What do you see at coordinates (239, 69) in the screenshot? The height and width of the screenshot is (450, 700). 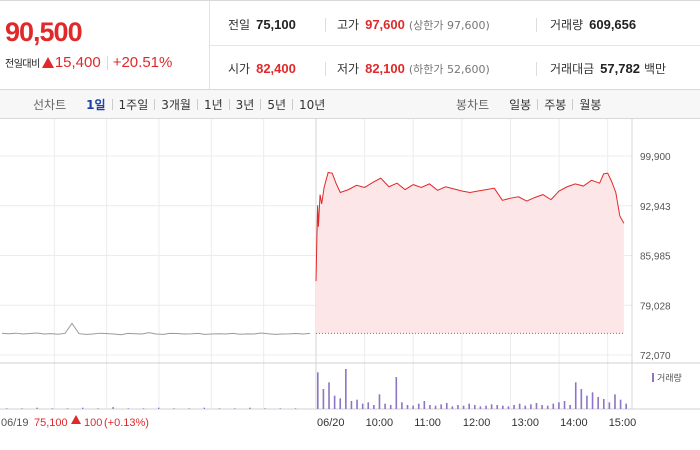 I see `stat-label: 시가` at bounding box center [239, 69].